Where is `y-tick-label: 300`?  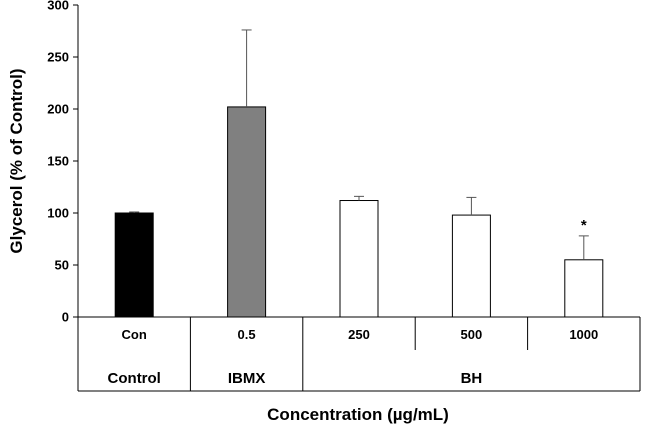 y-tick-label: 300 is located at coordinates (58, 6).